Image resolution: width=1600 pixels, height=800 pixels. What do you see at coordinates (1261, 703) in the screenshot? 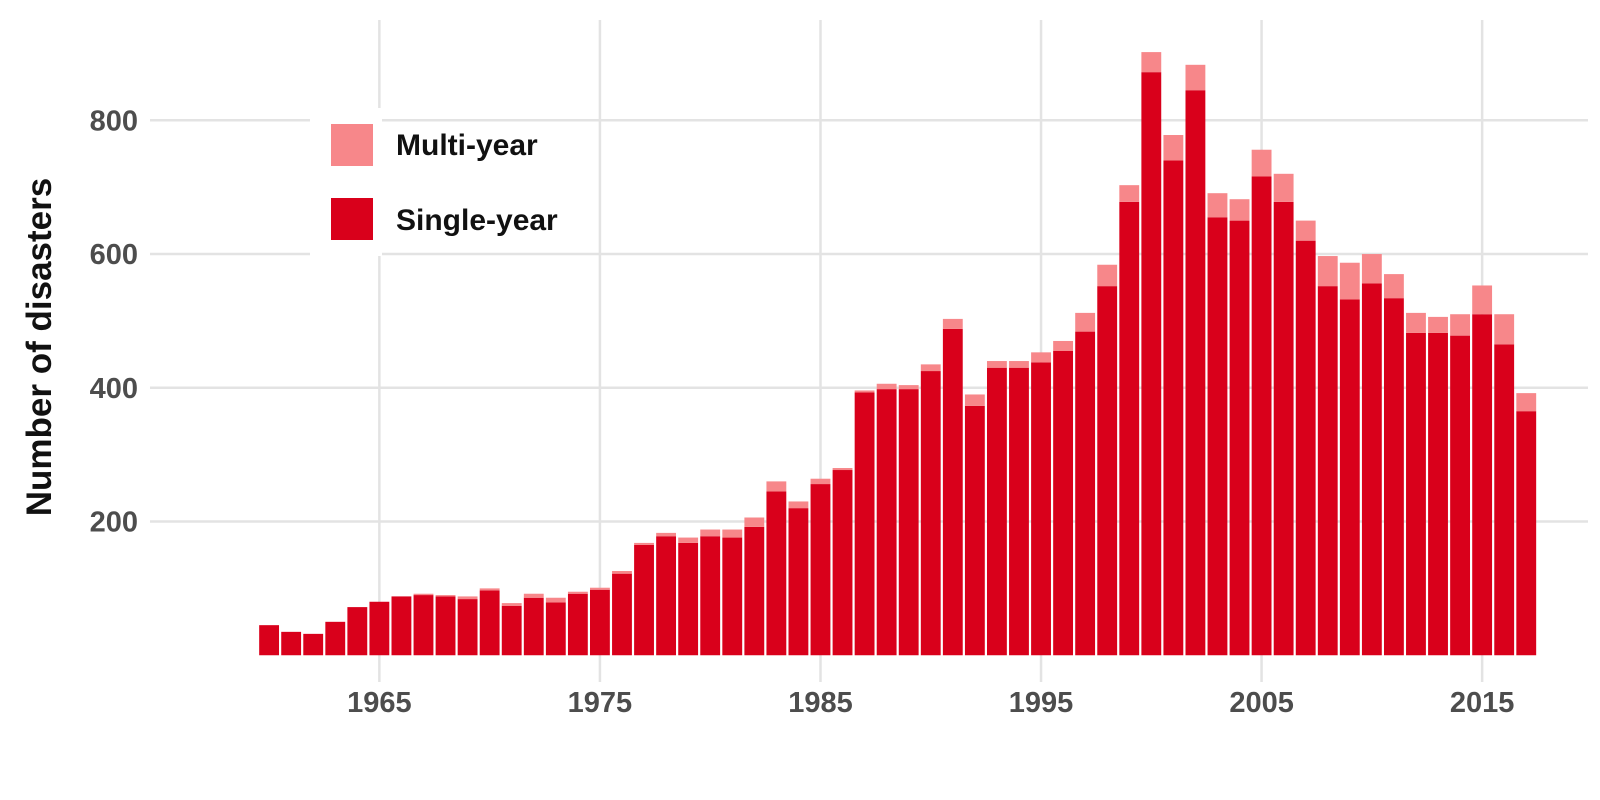
I see `x-tick-label: 2005` at bounding box center [1261, 703].